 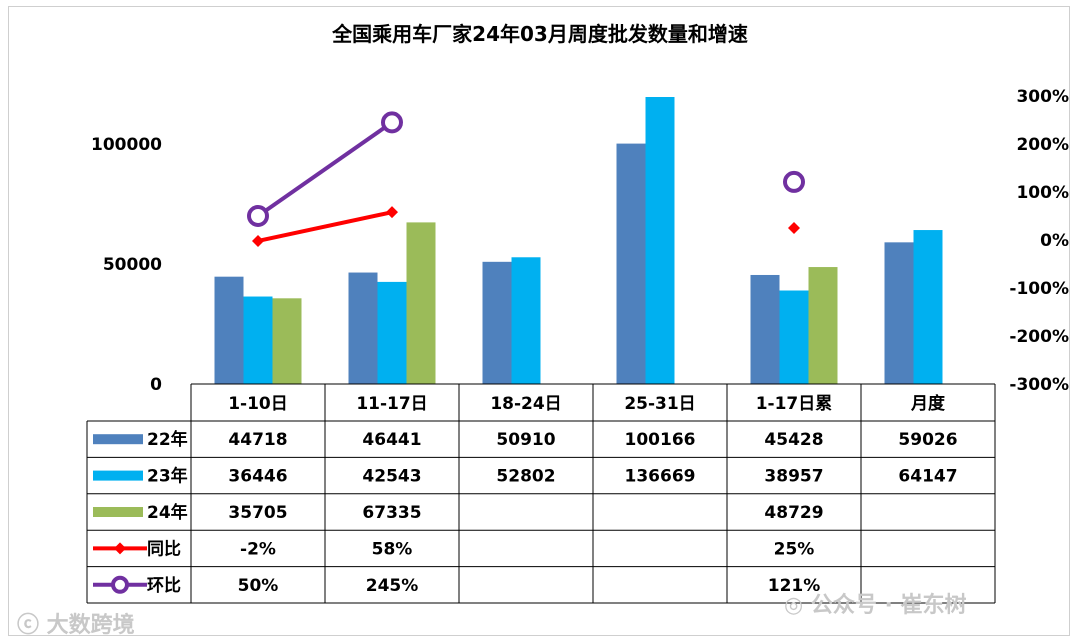 I want to click on right-axis-tick-label: -100%, so click(x=1039, y=289).